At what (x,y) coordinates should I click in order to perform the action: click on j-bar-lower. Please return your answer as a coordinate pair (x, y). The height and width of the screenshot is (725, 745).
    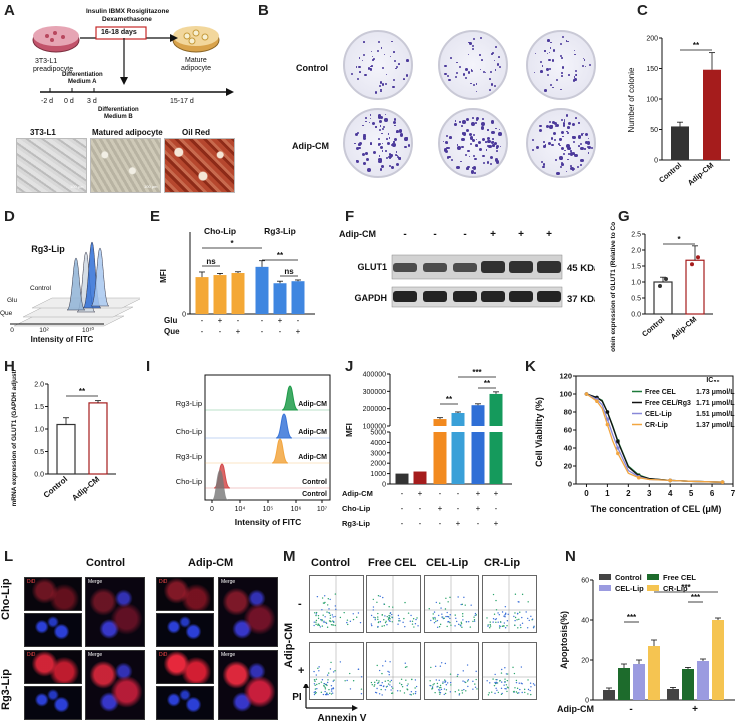
    Looking at the image, I should click on (440, 458).